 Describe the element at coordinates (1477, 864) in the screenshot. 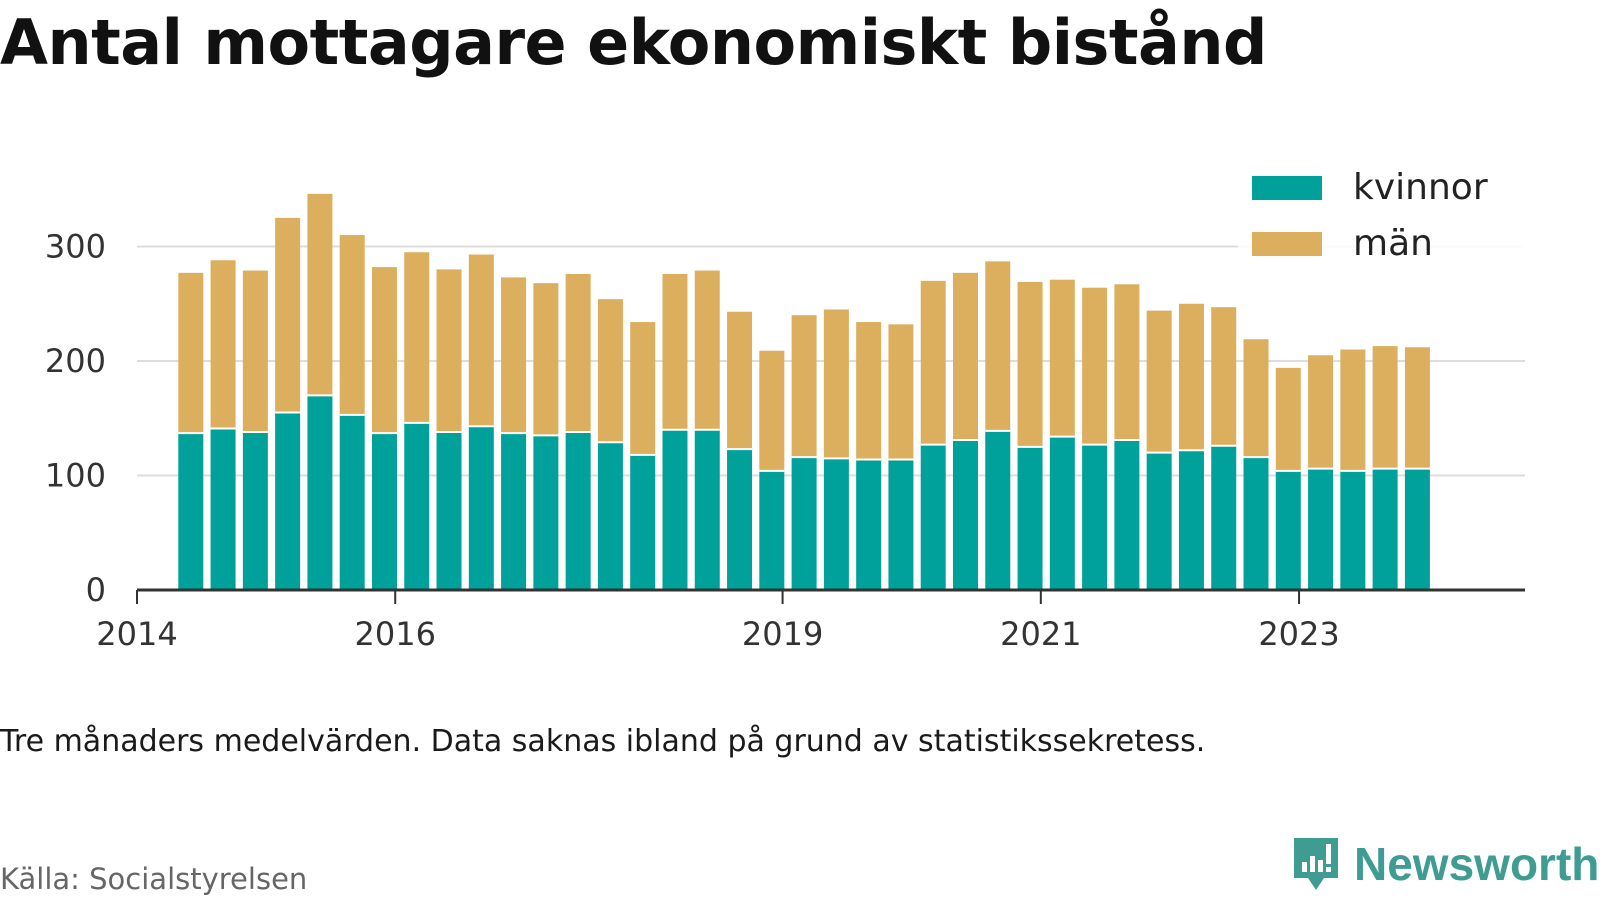

I see `brand-name: Newsworthy` at that location.